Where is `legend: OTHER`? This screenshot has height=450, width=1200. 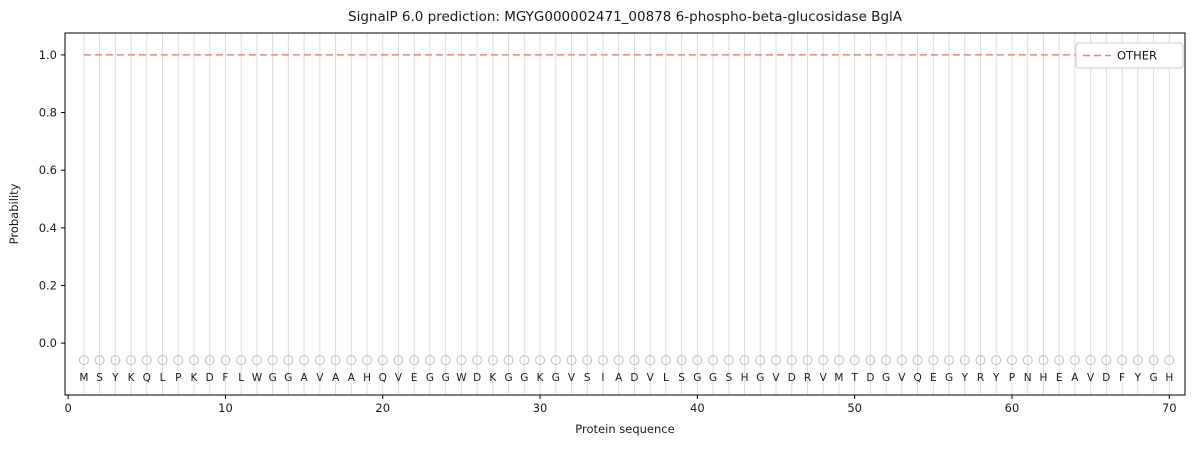
legend: OTHER is located at coordinates (1129, 55).